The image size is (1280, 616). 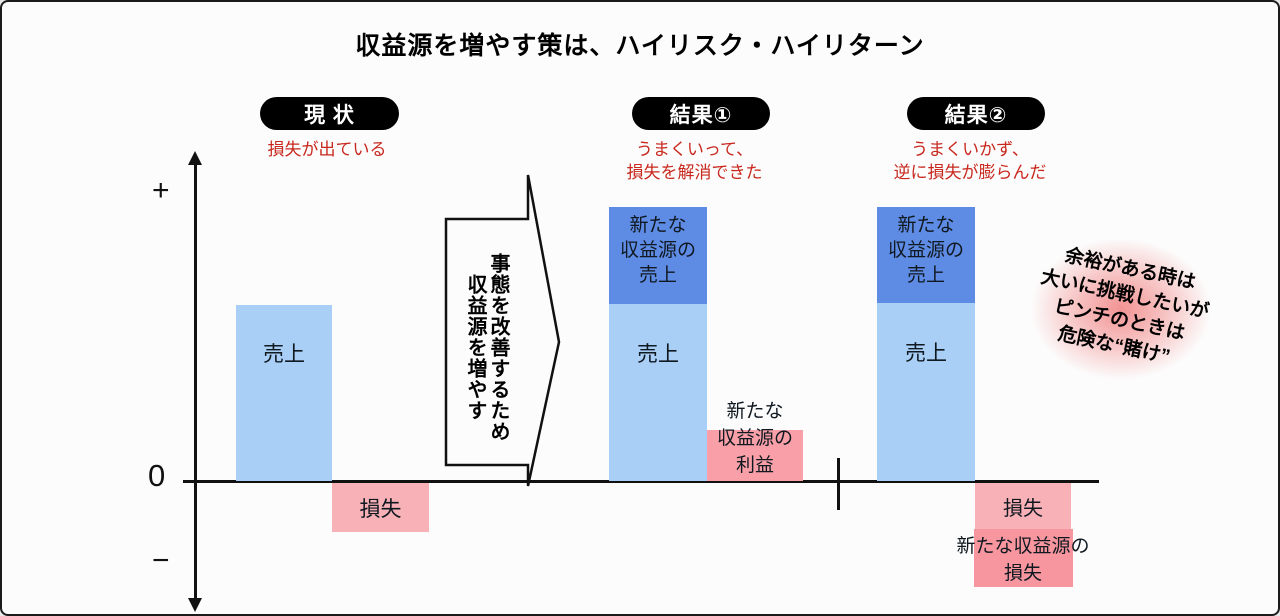 I want to click on improvement-arrow-text: 事態を改善するため 収益源を増やす, so click(x=474, y=347).